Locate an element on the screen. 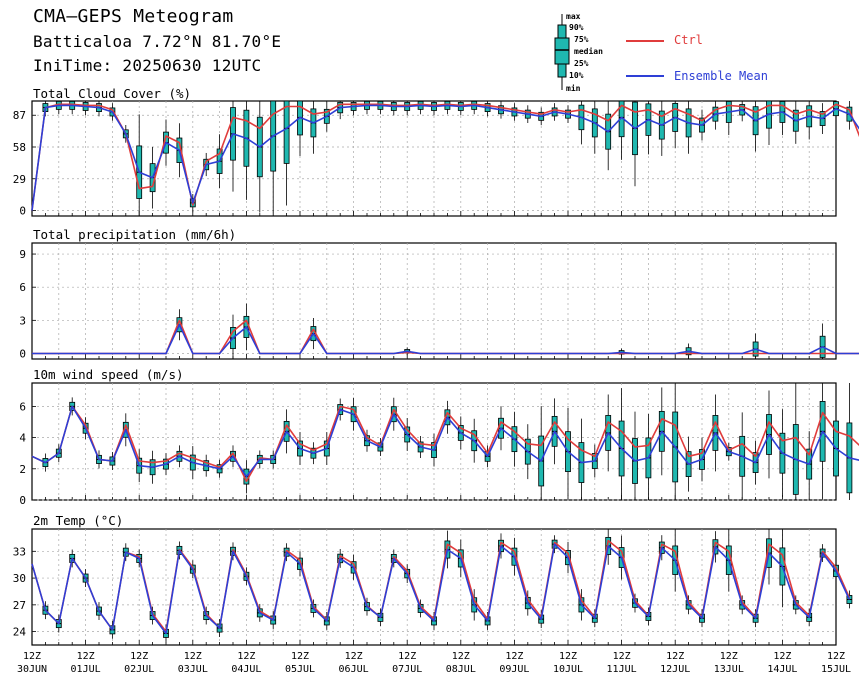  panel-title-precip: Total precipitation (mm/6h) is located at coordinates (135, 234).